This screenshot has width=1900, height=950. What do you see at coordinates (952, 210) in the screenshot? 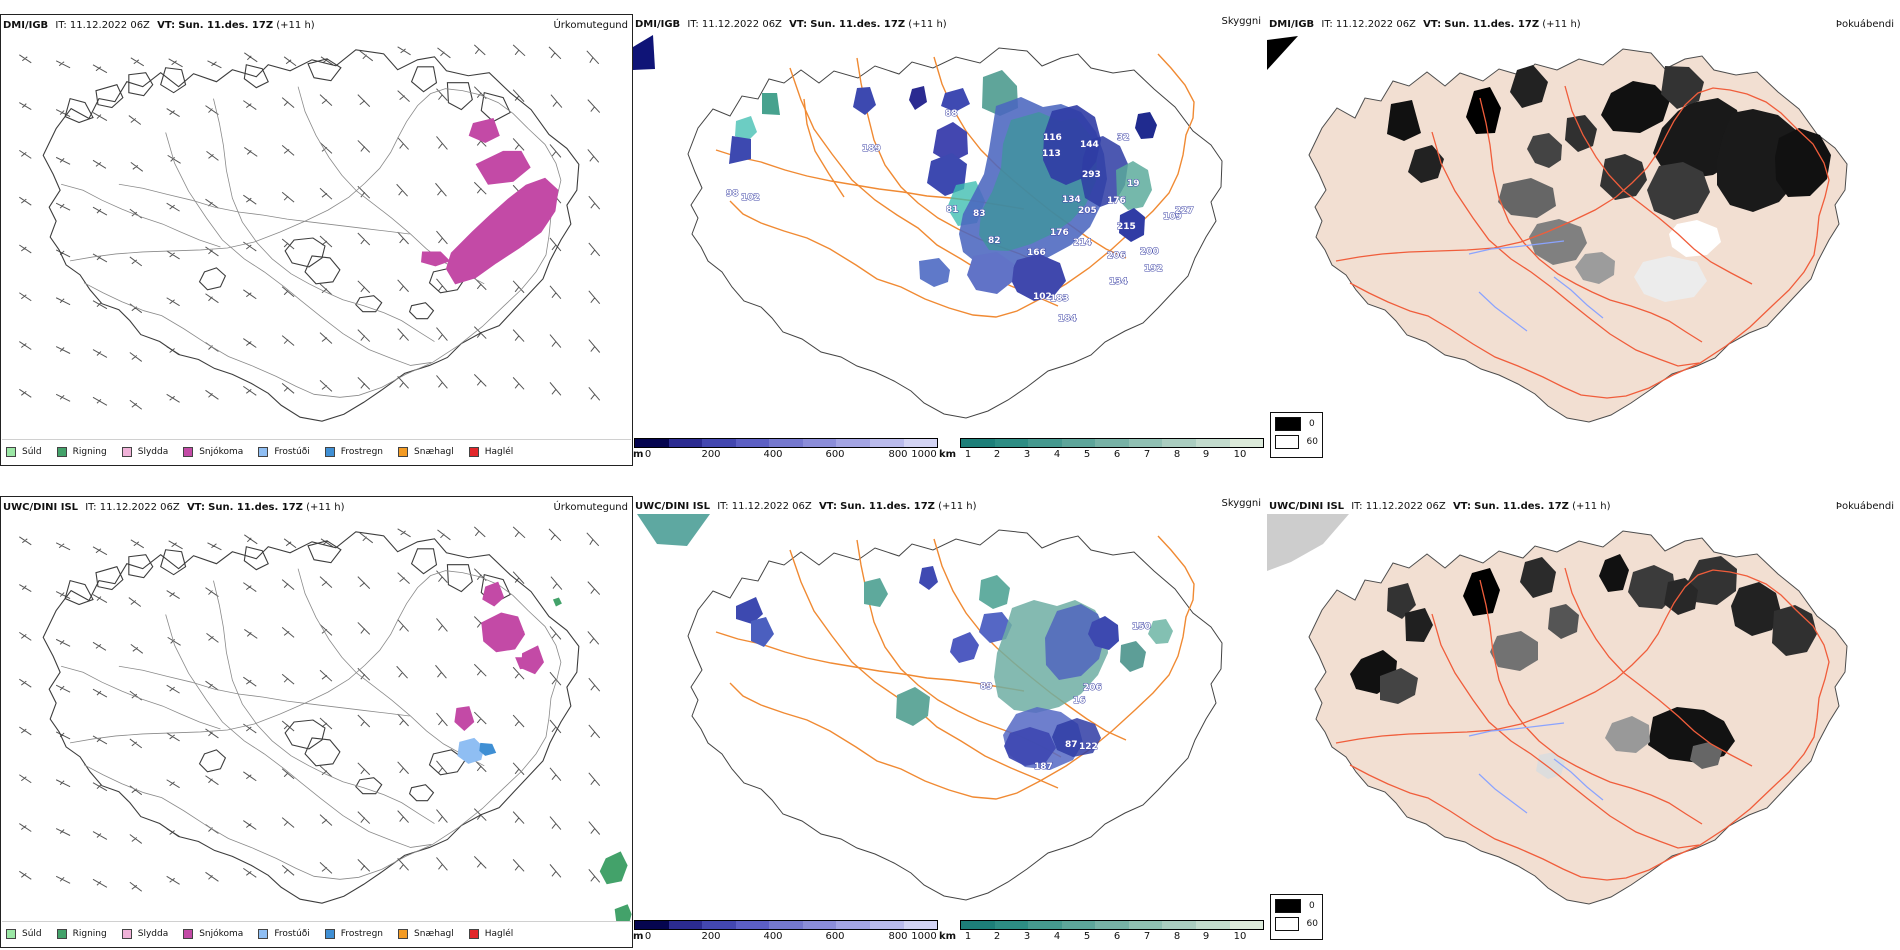
I see `visibility-value: 81` at bounding box center [952, 210].